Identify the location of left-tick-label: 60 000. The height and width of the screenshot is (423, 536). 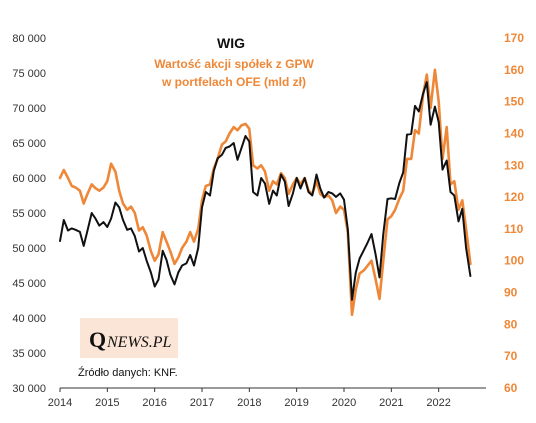
(29, 179).